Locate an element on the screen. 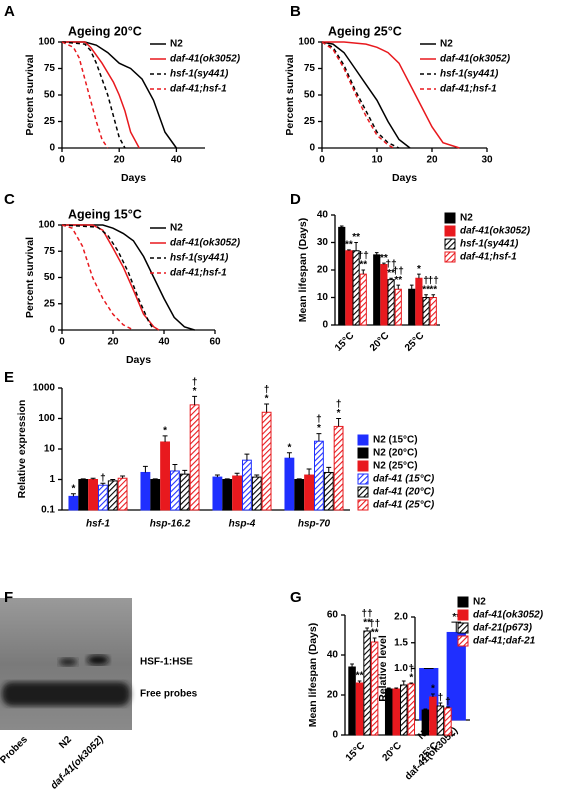 The height and width of the screenshot is (800, 562). y-tick-label: 1 is located at coordinates (52, 479).